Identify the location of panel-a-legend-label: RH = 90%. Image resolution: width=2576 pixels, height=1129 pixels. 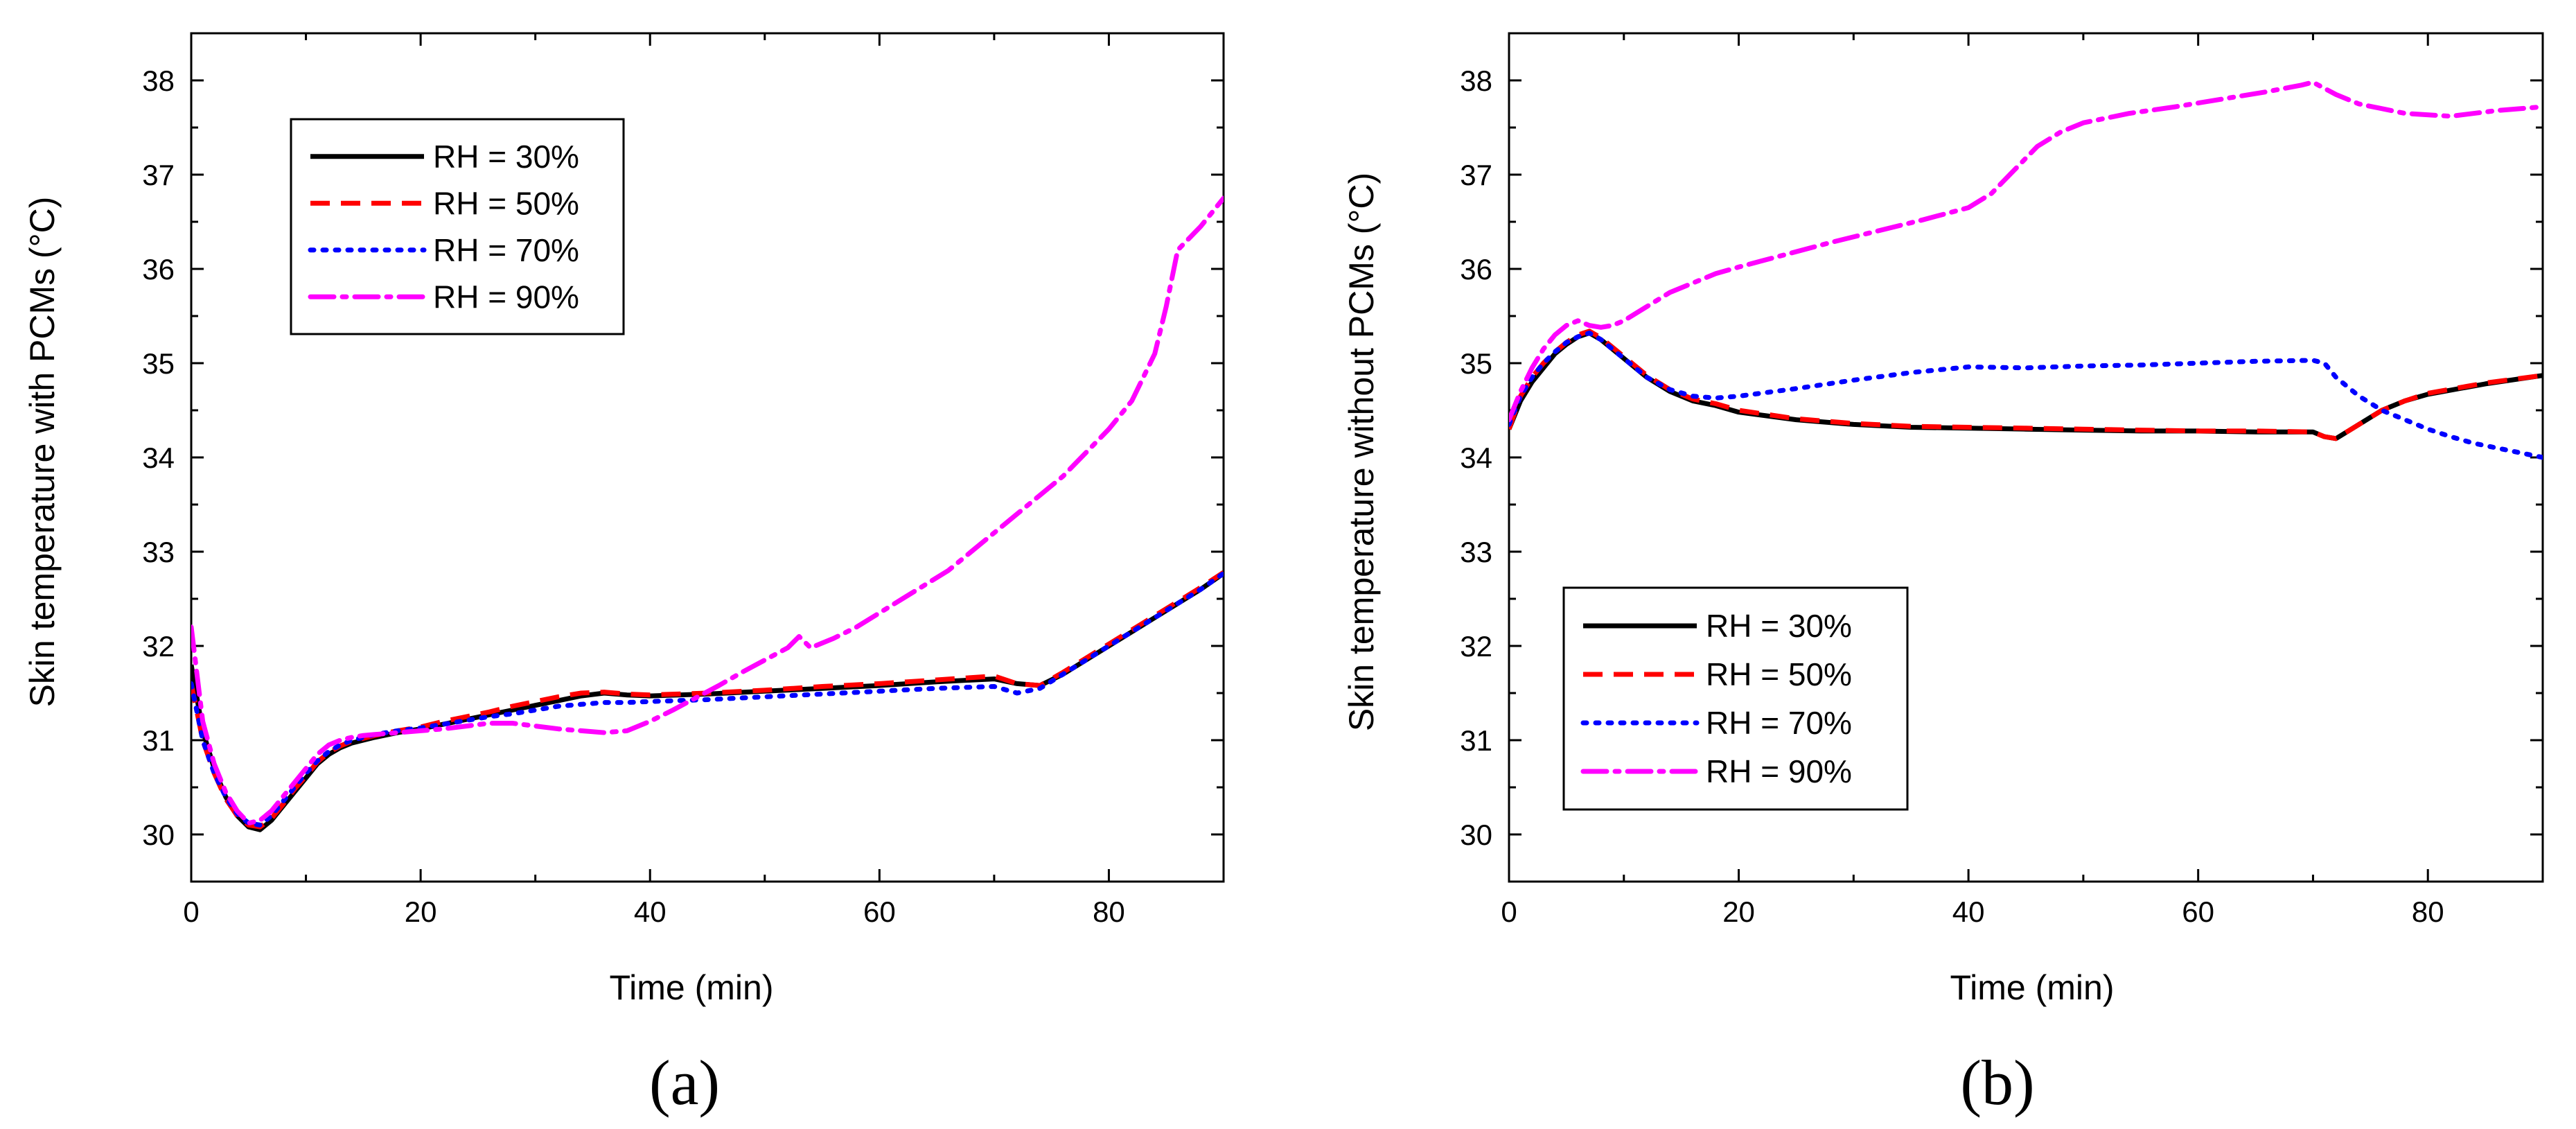
(506, 297).